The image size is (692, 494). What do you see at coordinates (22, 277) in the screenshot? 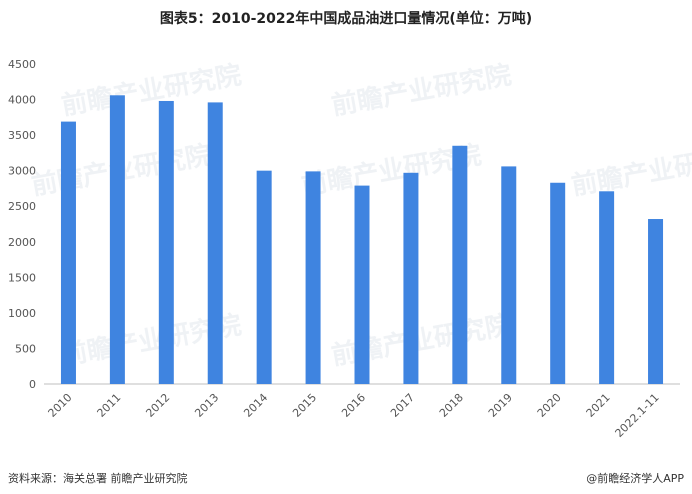
I see `y-tick-label: 1500` at bounding box center [22, 277].